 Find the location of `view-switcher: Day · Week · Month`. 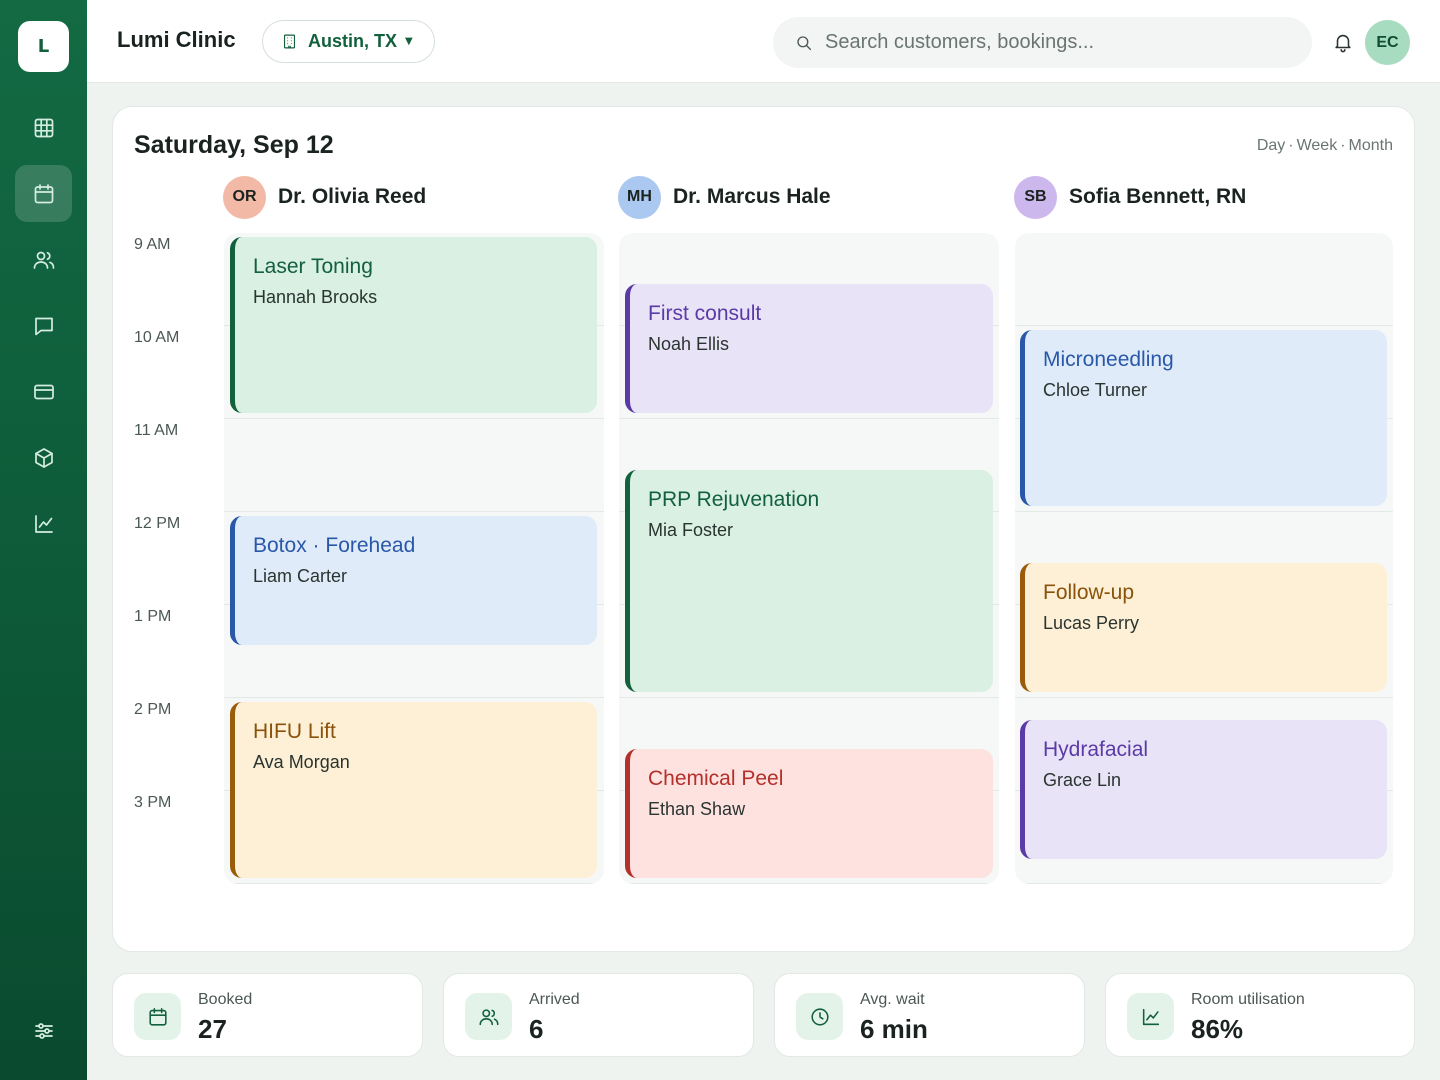

view-switcher: Day · Week · Month is located at coordinates (1325, 146).